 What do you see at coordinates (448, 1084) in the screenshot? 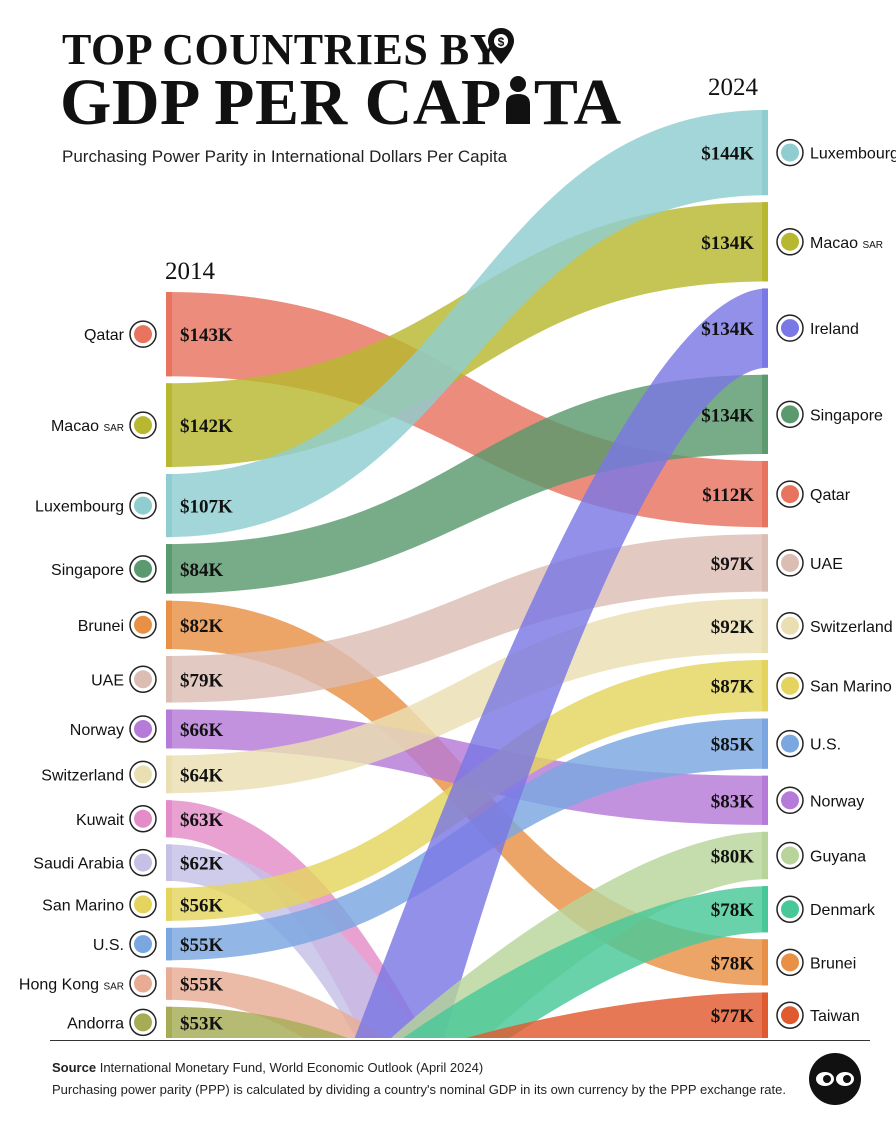
I see `bottom-mask` at bounding box center [448, 1084].